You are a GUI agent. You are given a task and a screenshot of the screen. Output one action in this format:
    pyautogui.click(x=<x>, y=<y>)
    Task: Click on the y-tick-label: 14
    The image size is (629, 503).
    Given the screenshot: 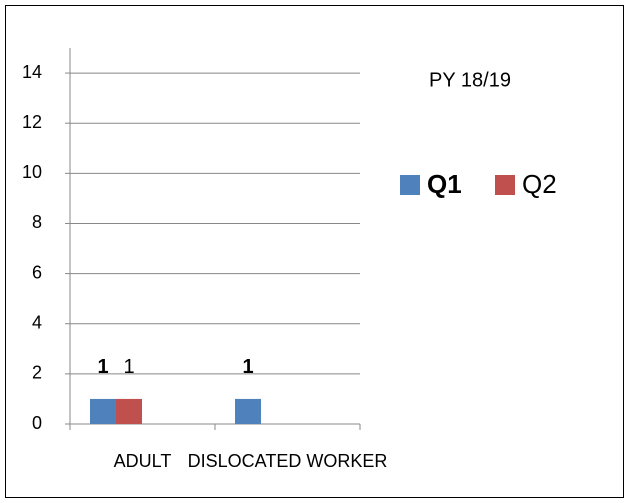 What is the action you would take?
    pyautogui.click(x=32, y=72)
    